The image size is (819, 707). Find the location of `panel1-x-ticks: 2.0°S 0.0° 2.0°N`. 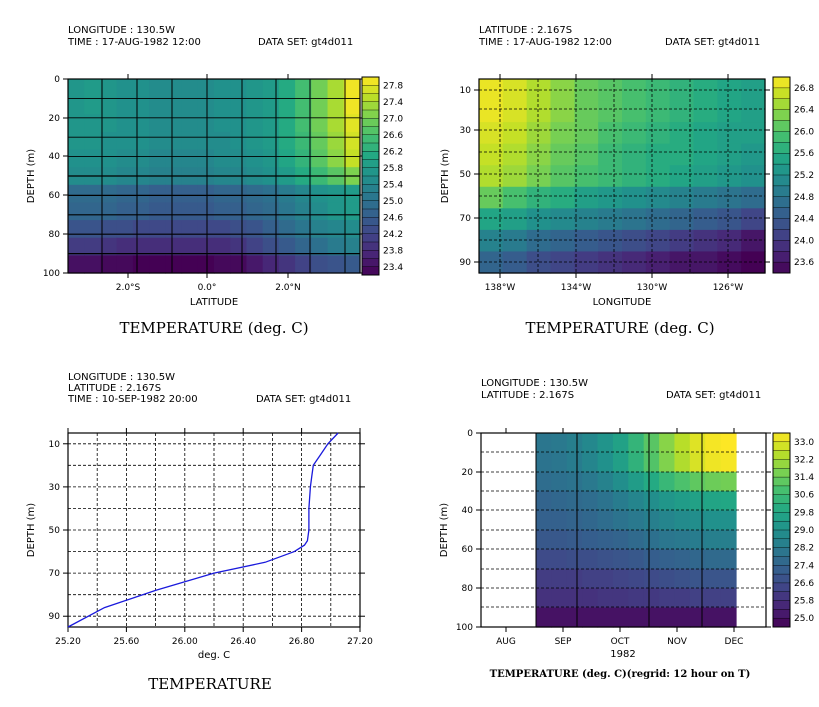

panel1-x-ticks: 2.0°S 0.0° 2.0°N is located at coordinates (208, 183).